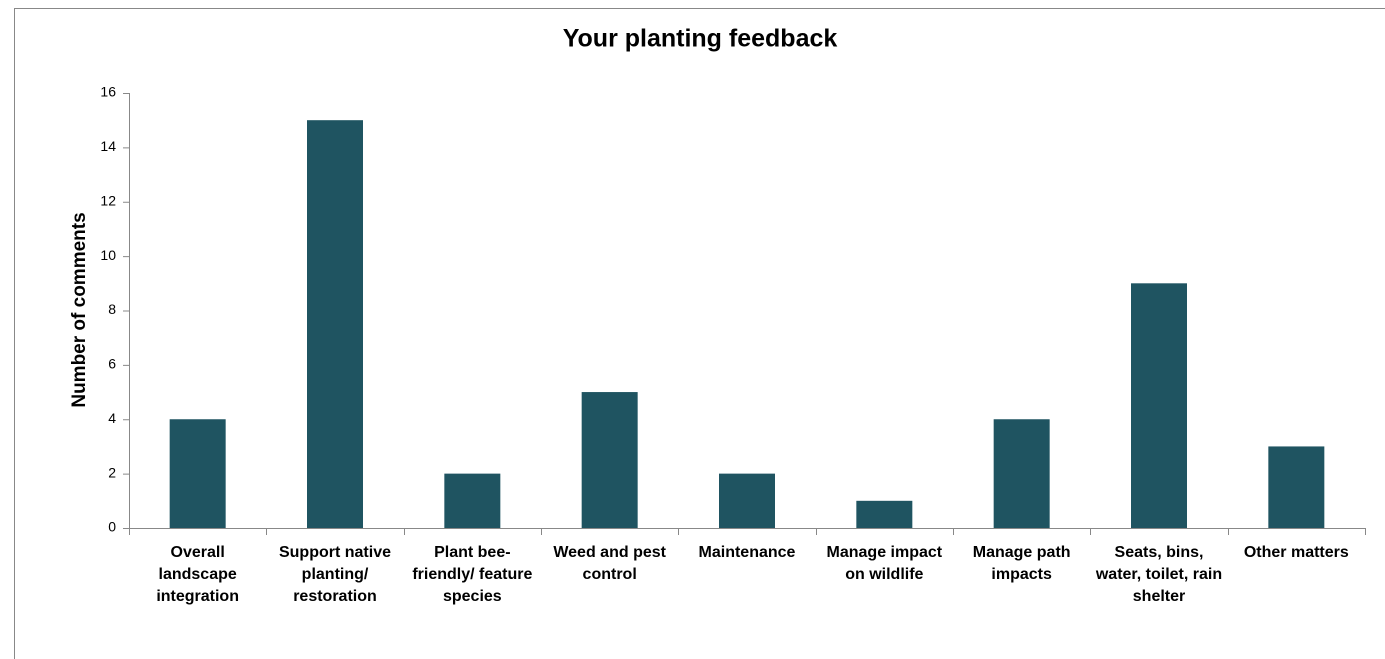  I want to click on y-tick-label: 8, so click(112, 309).